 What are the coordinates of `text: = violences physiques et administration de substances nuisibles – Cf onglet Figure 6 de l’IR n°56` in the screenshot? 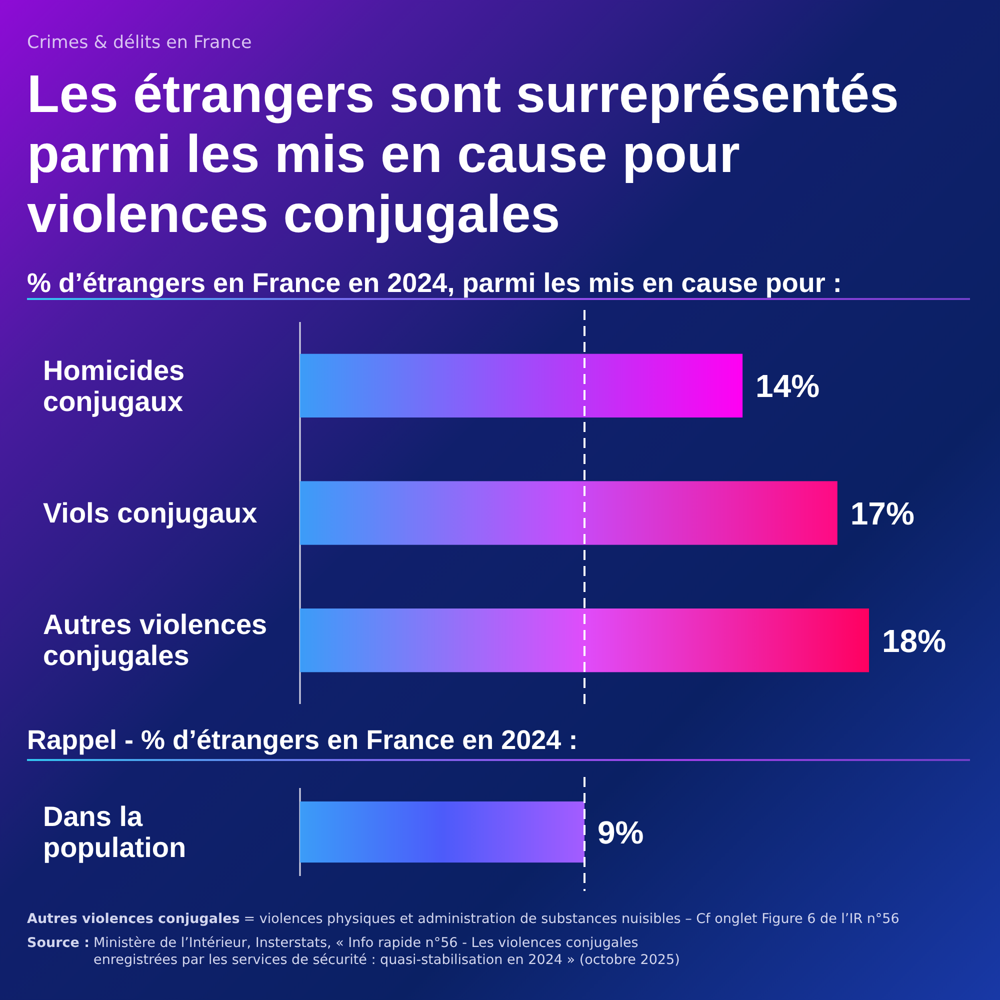 It's located at (572, 919).